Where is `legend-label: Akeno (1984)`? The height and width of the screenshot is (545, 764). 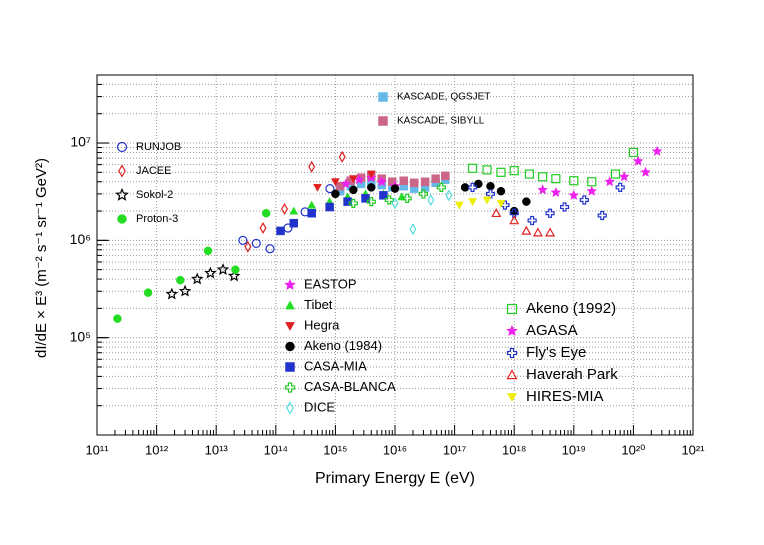
legend-label: Akeno (1984) is located at coordinates (343, 345).